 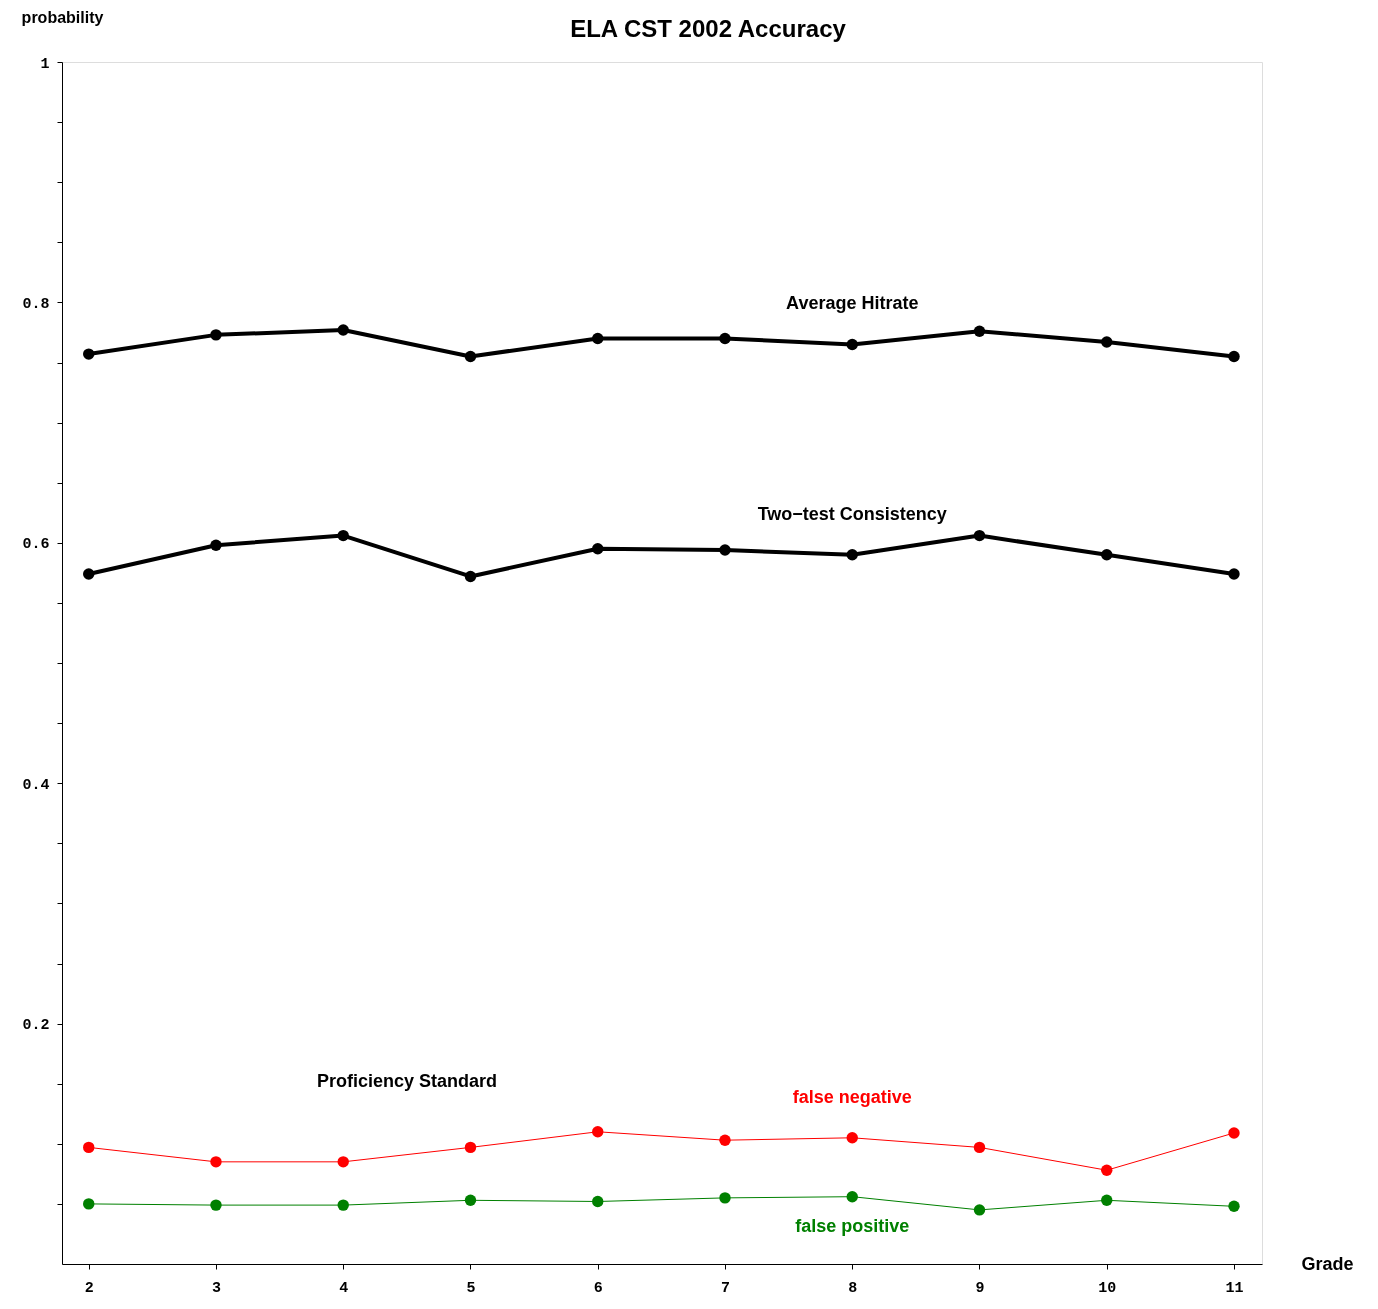 I want to click on x-tick-label: 7, so click(x=725, y=1288).